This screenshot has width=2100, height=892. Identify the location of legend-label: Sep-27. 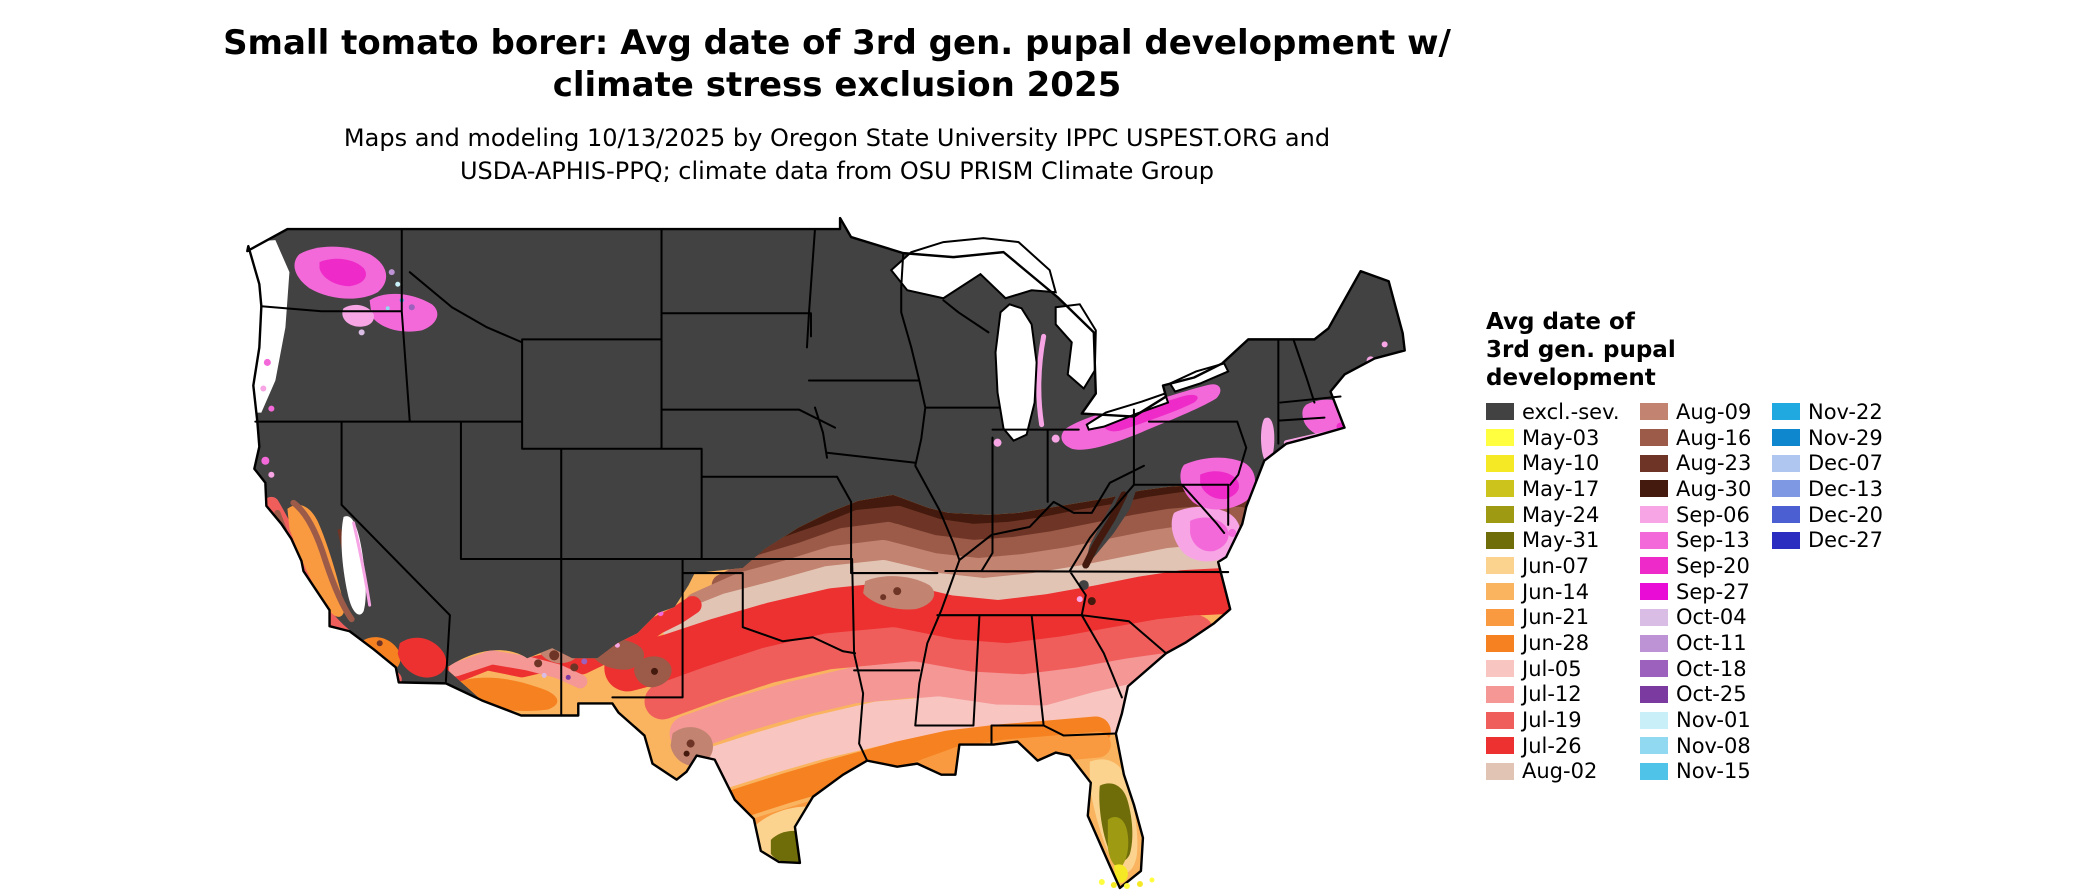
(1713, 591).